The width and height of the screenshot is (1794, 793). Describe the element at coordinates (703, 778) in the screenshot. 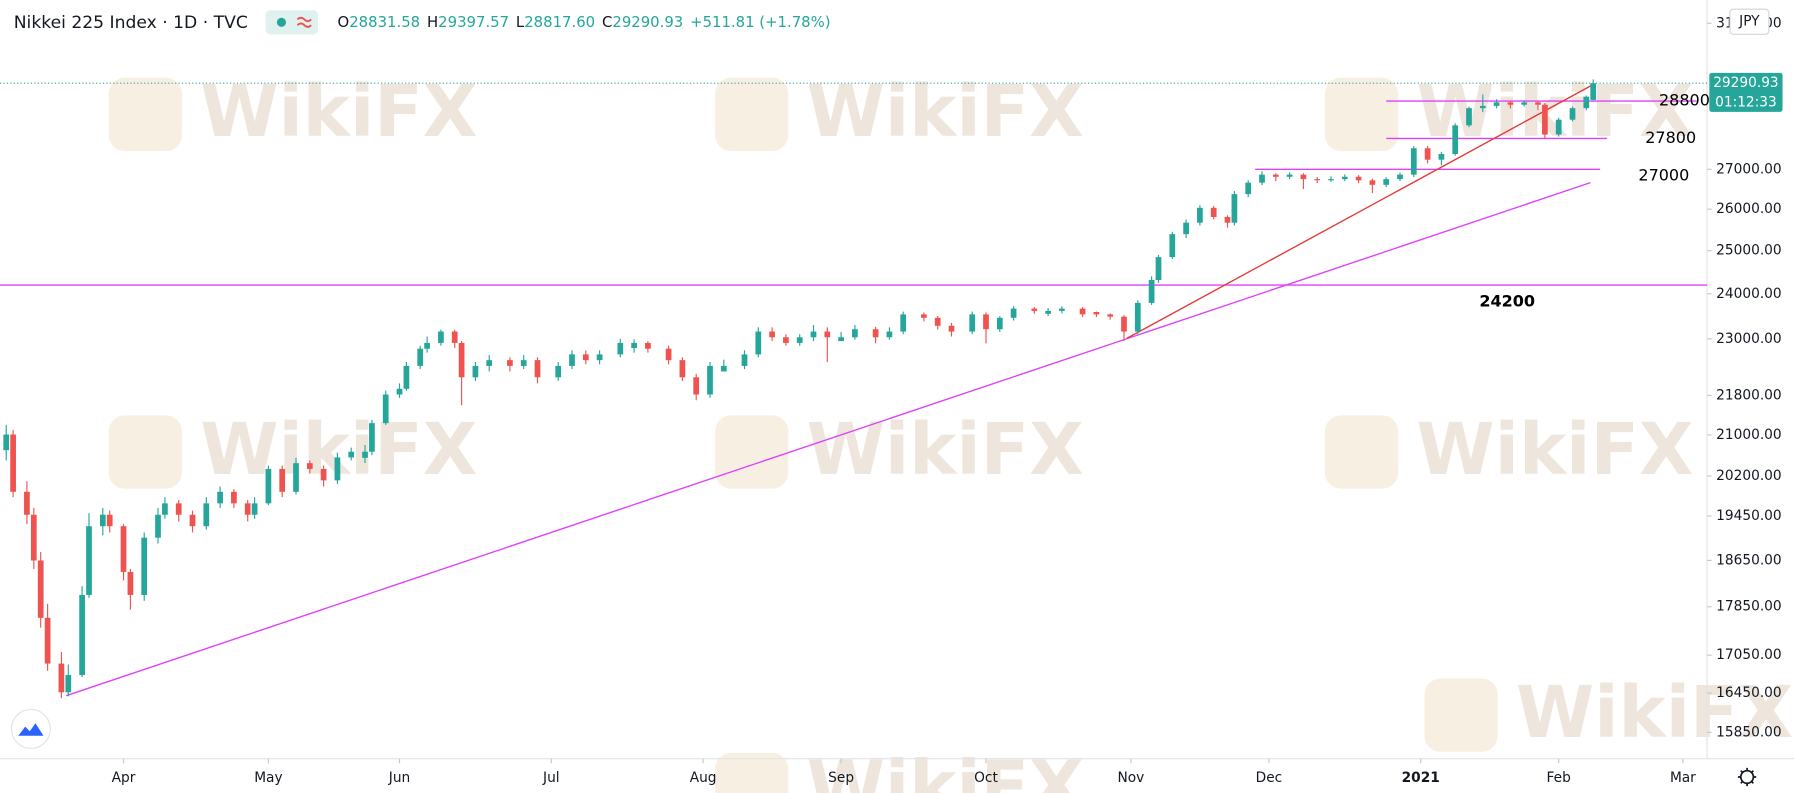

I see `x-tick-label: Aug` at that location.